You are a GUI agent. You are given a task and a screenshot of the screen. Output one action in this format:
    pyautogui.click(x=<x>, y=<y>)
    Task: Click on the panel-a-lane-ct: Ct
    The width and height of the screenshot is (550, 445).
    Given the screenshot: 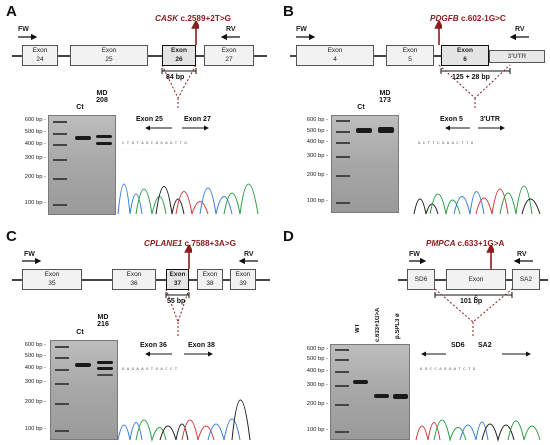 What is the action you would take?
    pyautogui.click(x=80, y=107)
    